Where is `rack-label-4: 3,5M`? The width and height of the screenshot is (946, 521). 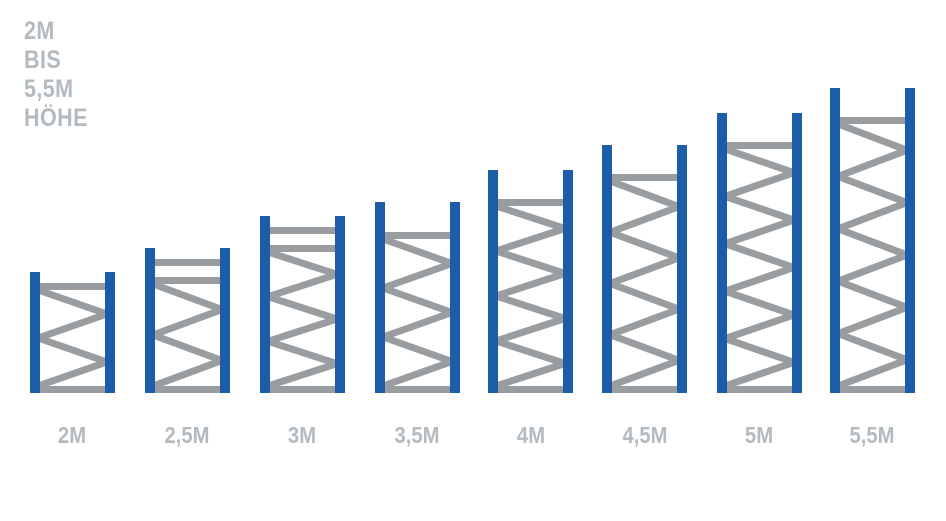 rack-label-4: 3,5M is located at coordinates (417, 435).